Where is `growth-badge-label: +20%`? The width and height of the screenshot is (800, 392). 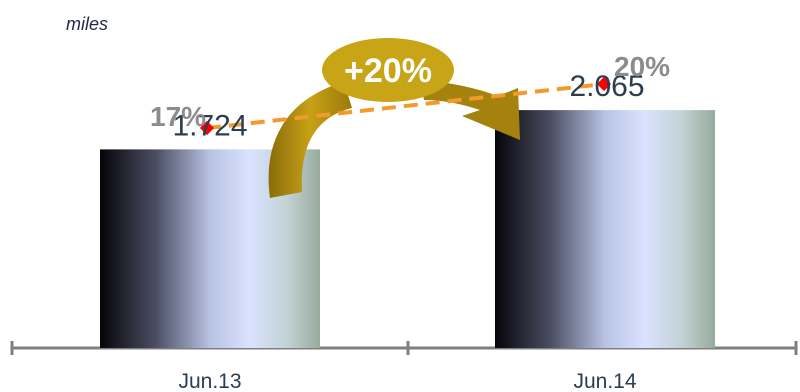
growth-badge-label: +20% is located at coordinates (388, 71).